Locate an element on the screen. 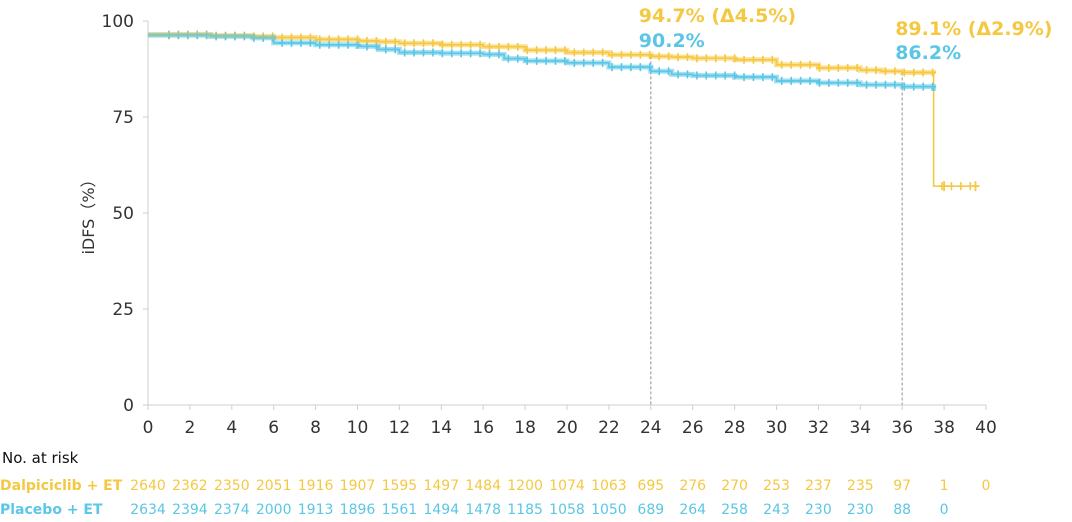  risk-value: 1200 is located at coordinates (525, 486).